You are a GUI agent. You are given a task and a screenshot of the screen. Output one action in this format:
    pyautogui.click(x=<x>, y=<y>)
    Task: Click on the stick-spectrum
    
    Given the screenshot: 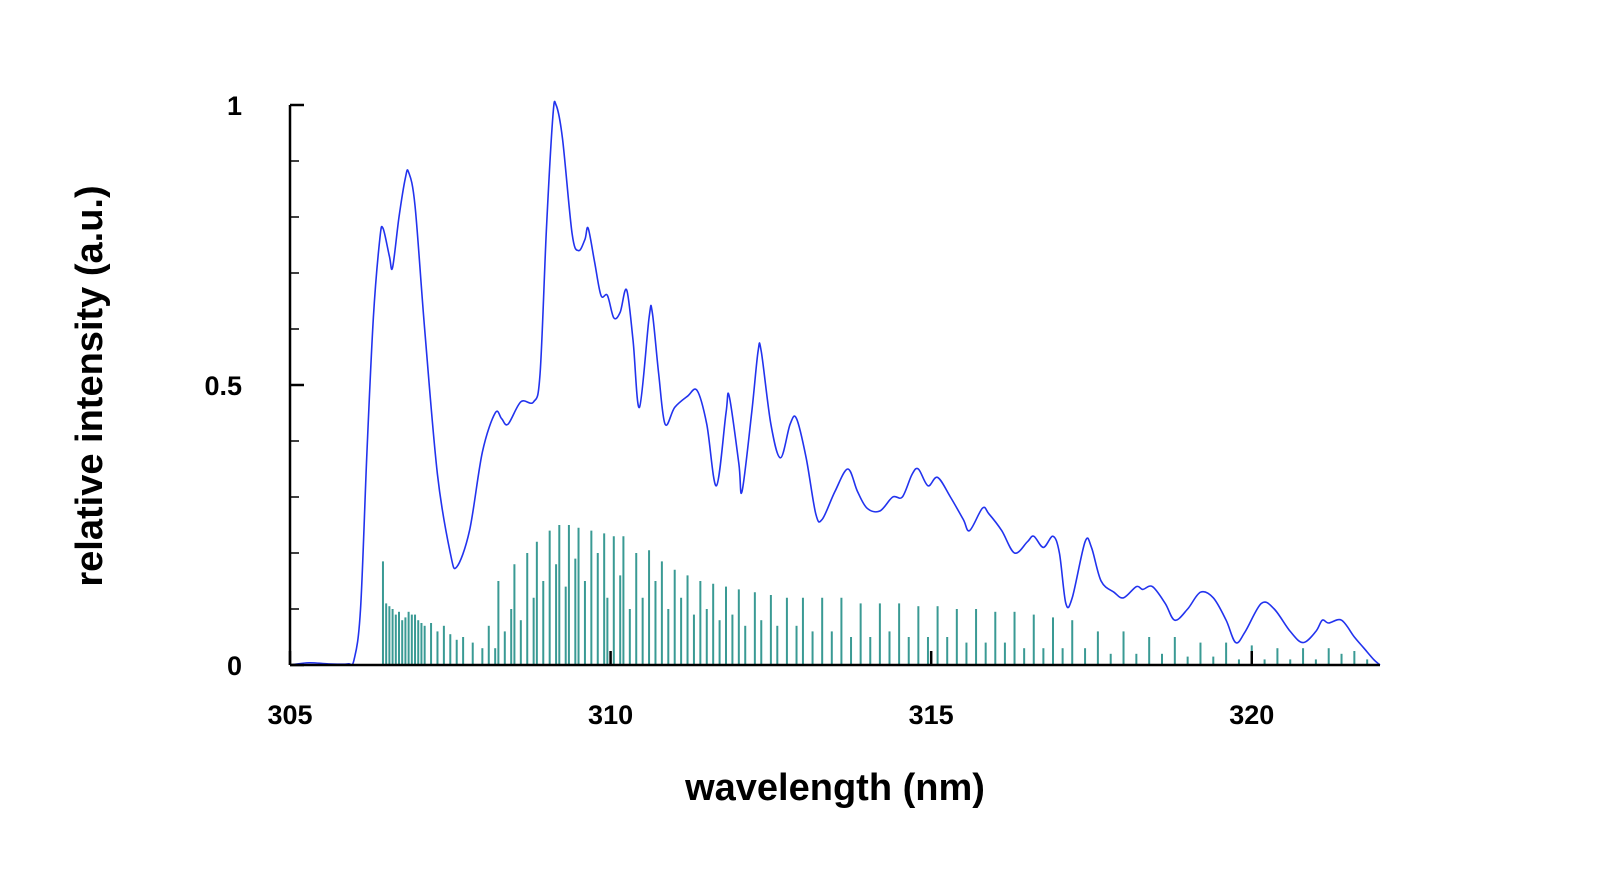 What is the action you would take?
    pyautogui.click(x=875, y=595)
    